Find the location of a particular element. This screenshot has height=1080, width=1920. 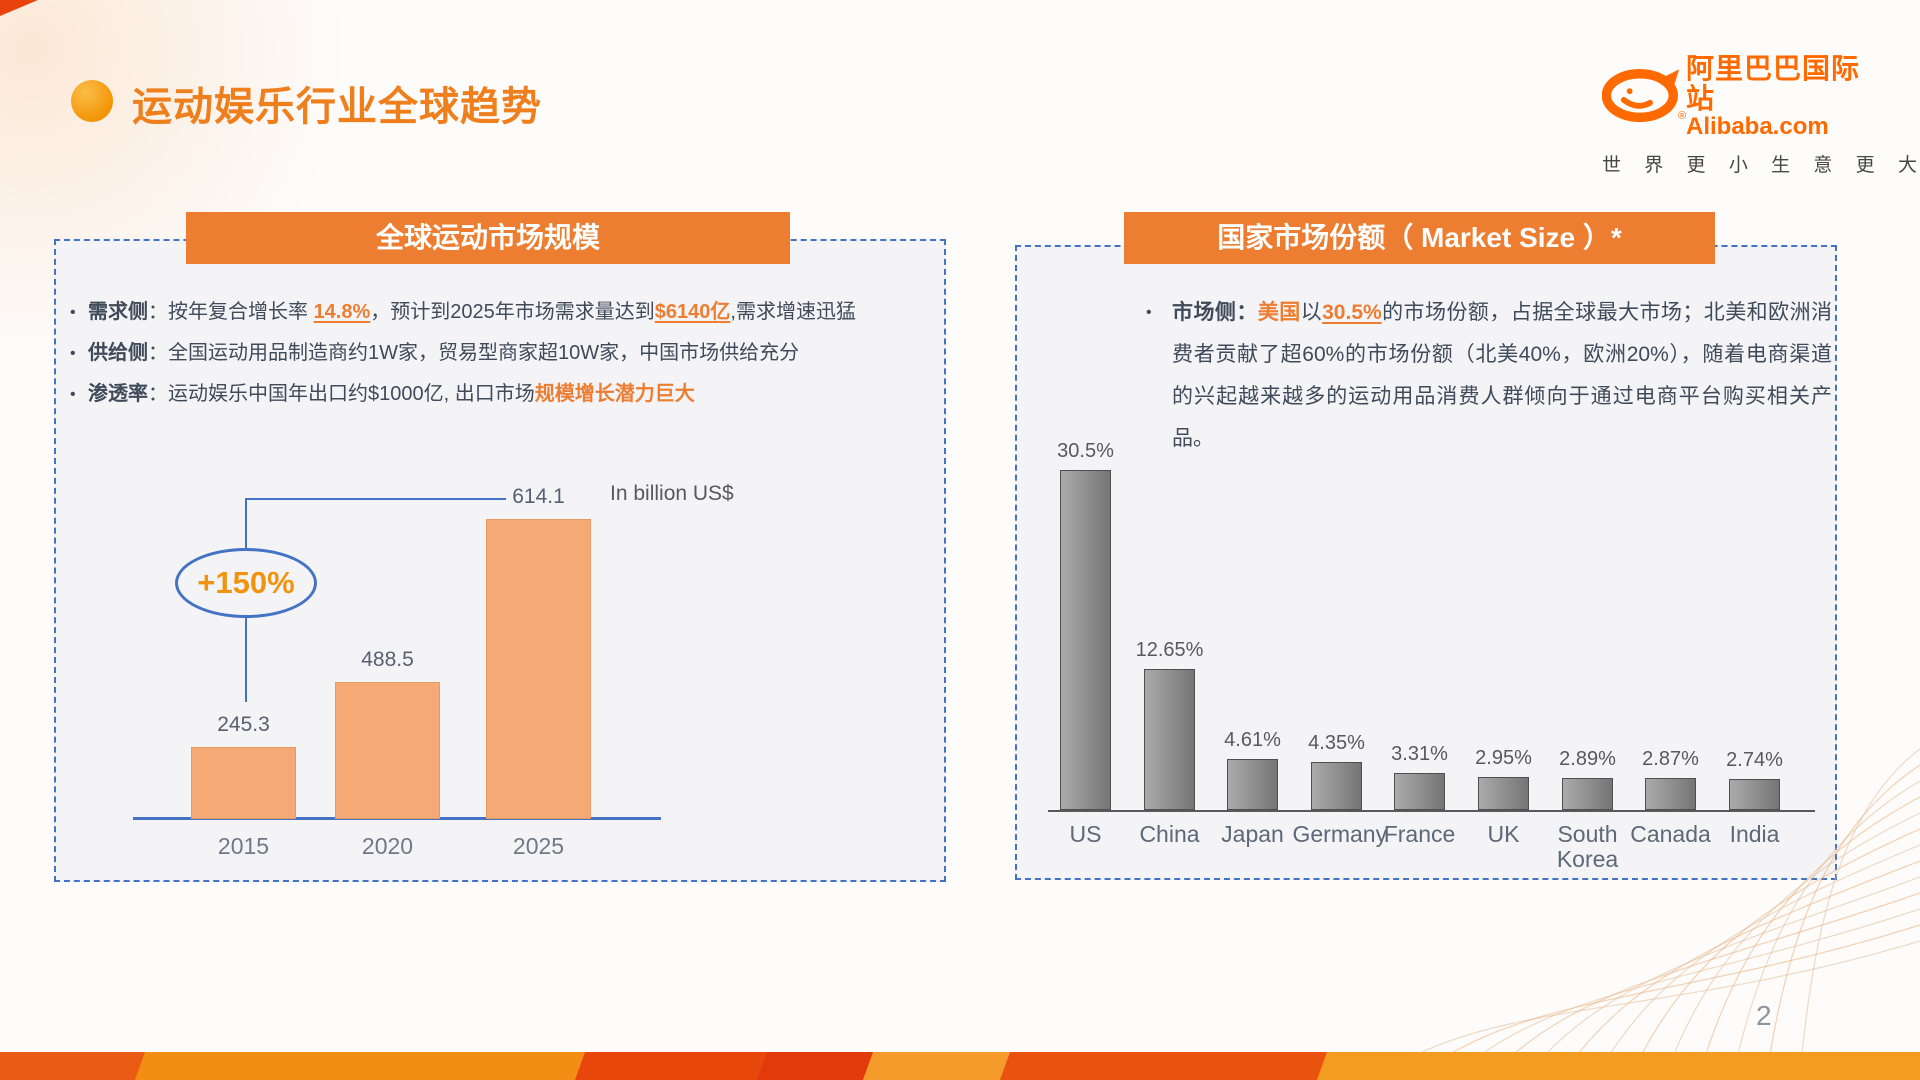

text-segment: 渗透率 is located at coordinates (118, 394).